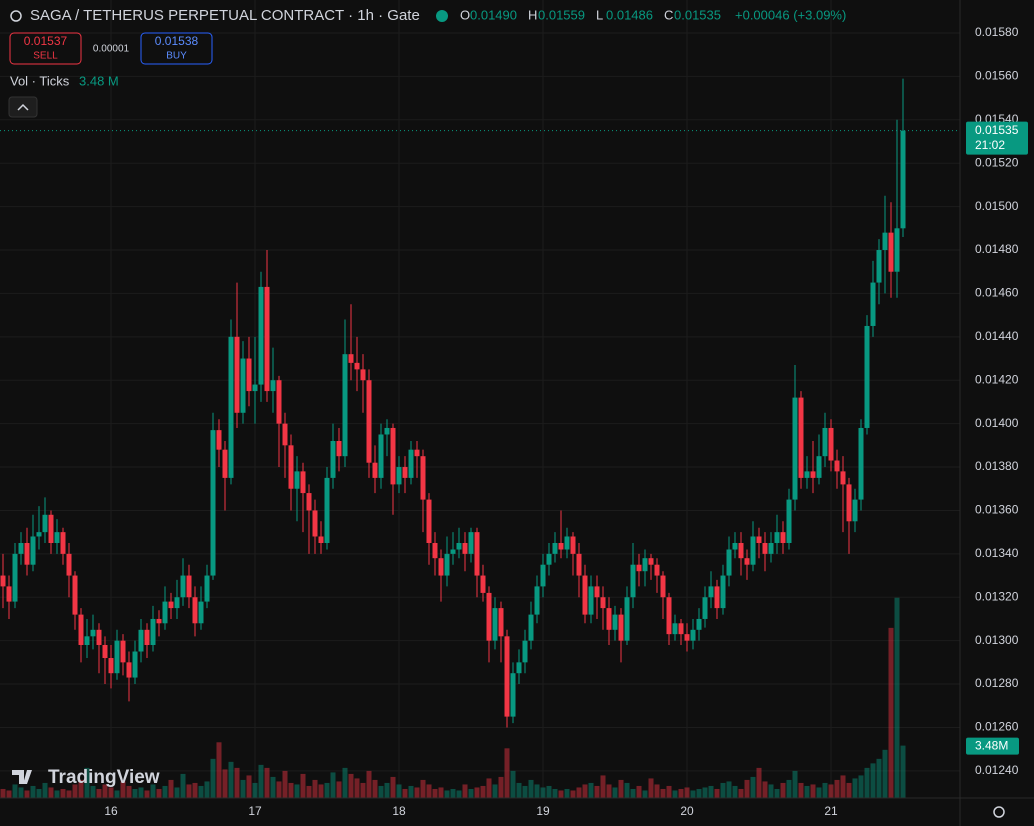  I want to click on x-tick-label: 20, so click(687, 811).